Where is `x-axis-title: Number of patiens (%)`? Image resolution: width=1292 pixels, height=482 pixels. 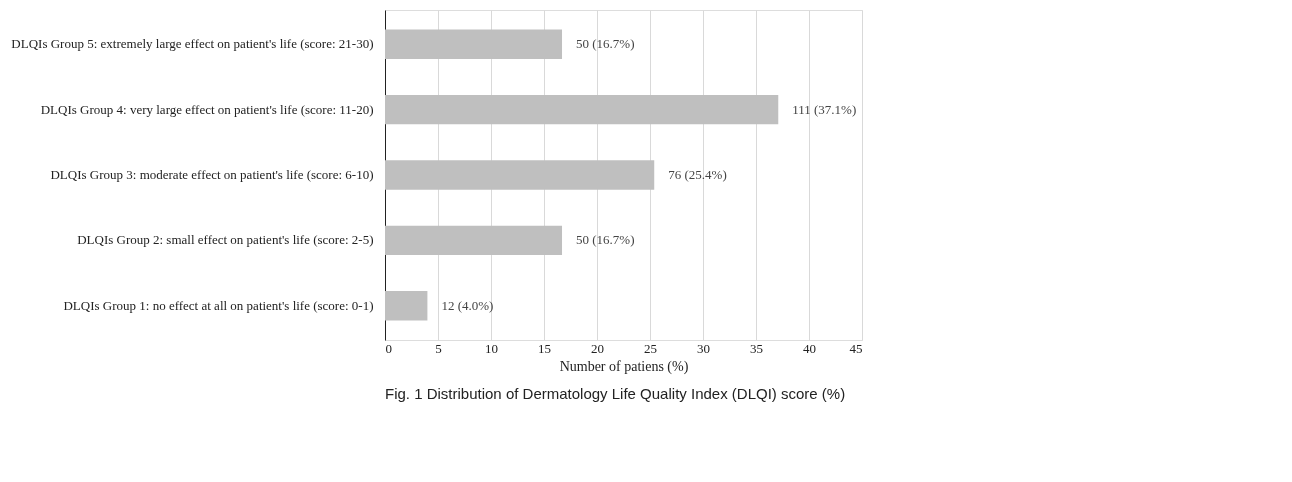 x-axis-title: Number of patiens (%) is located at coordinates (624, 366).